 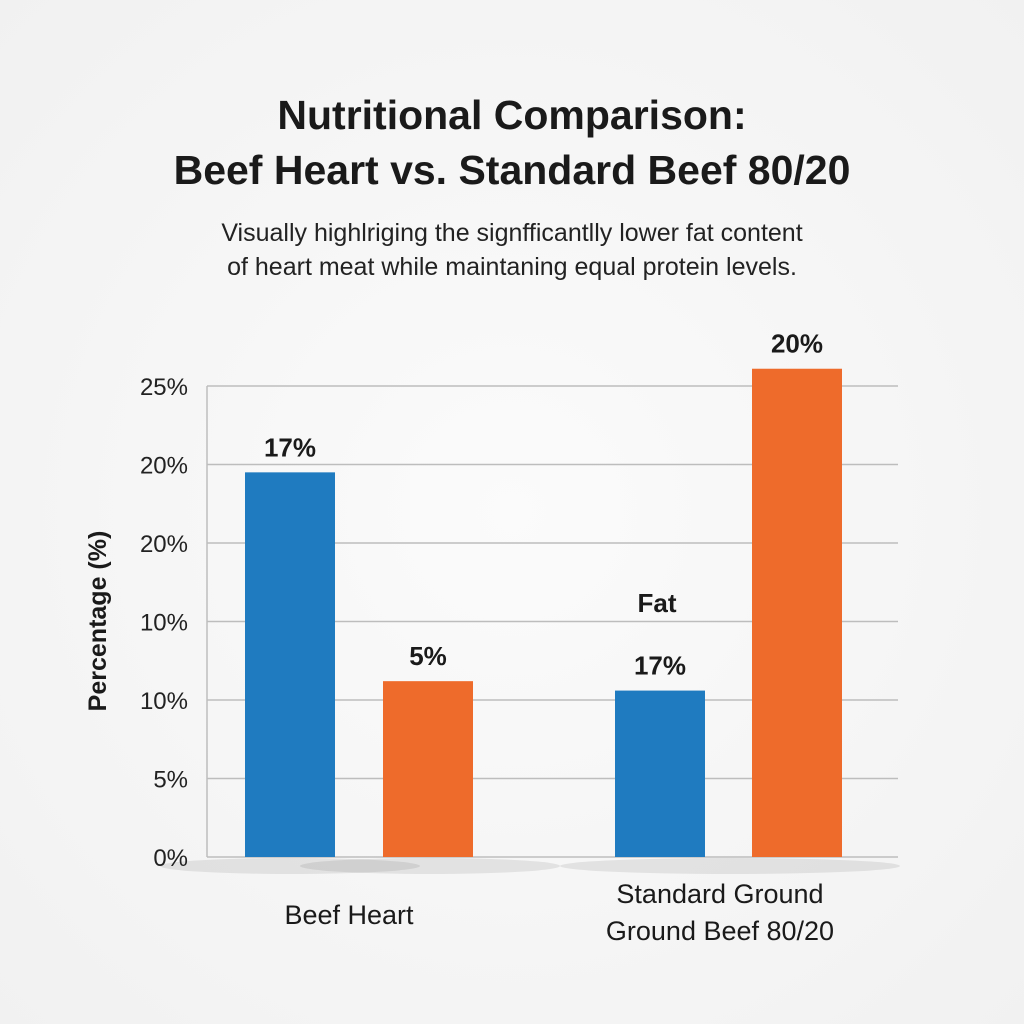 I want to click on annotation-fat: Fat, so click(x=657, y=603).